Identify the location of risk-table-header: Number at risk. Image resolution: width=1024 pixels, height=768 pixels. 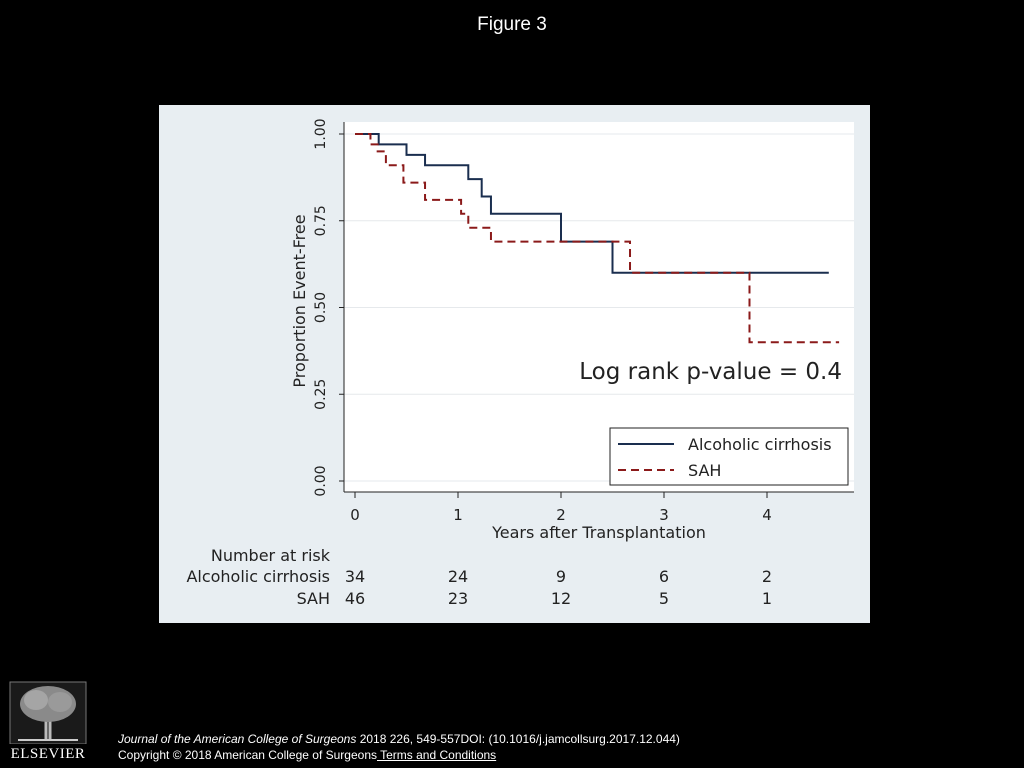
(271, 555).